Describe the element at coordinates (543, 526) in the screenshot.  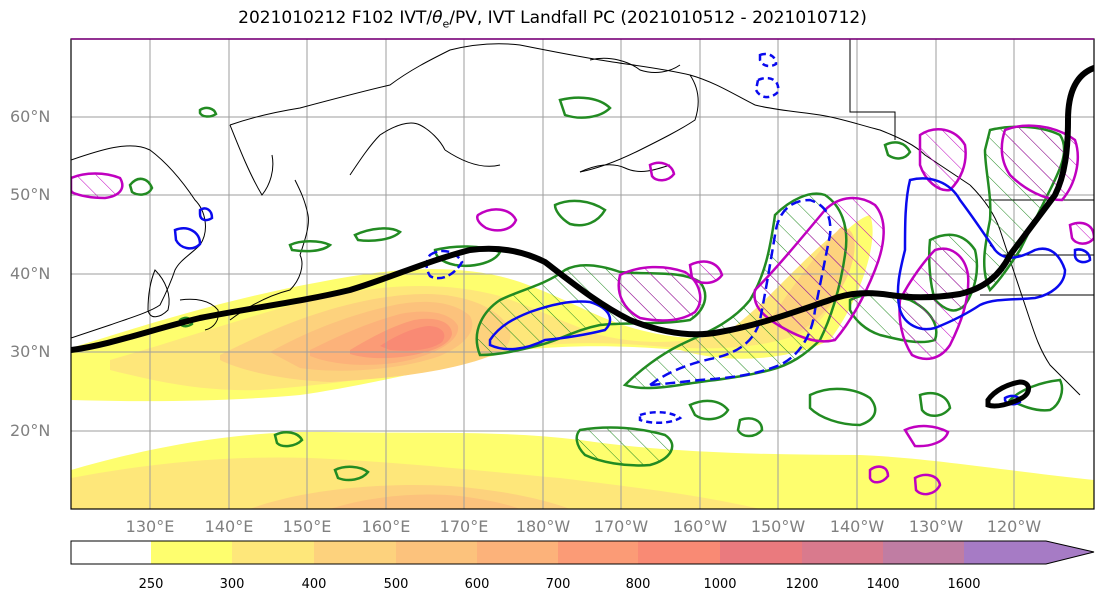
I see `lon-label-180w: 180°W` at that location.